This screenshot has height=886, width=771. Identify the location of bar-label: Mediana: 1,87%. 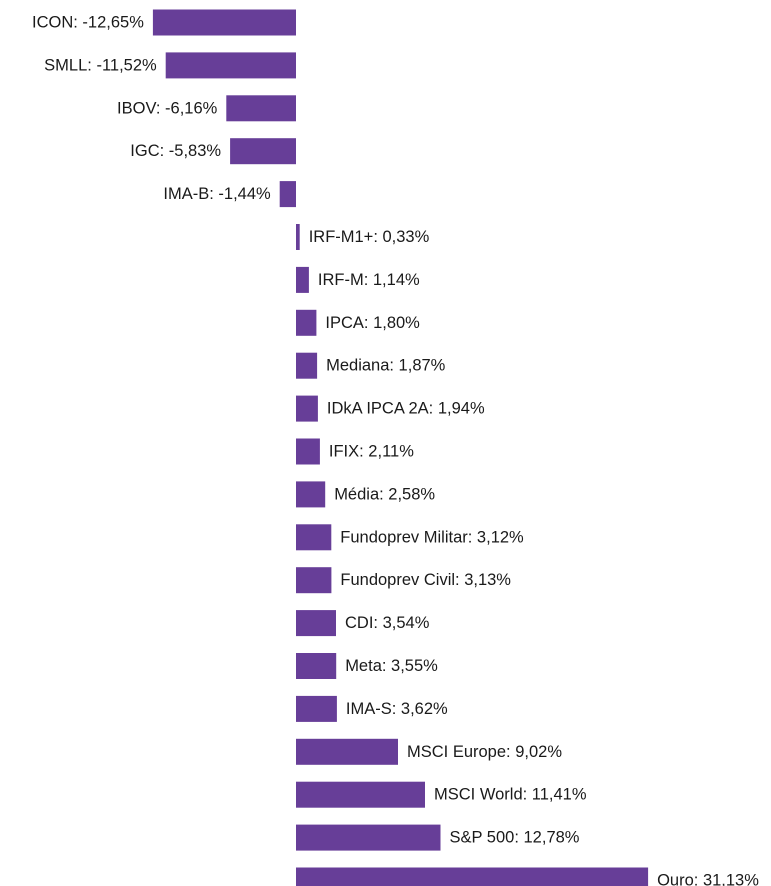
(386, 366).